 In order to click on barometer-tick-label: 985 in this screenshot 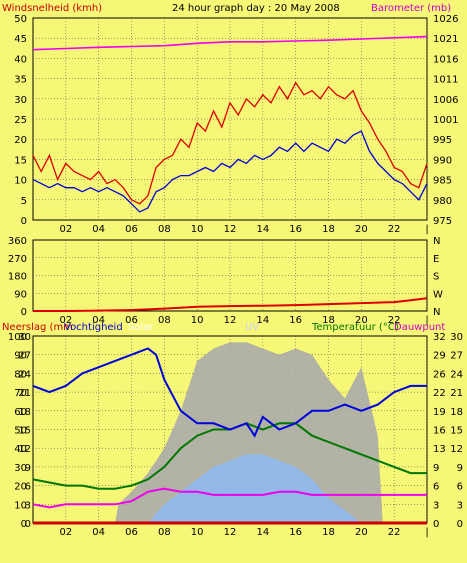, I will do `click(442, 181)`.